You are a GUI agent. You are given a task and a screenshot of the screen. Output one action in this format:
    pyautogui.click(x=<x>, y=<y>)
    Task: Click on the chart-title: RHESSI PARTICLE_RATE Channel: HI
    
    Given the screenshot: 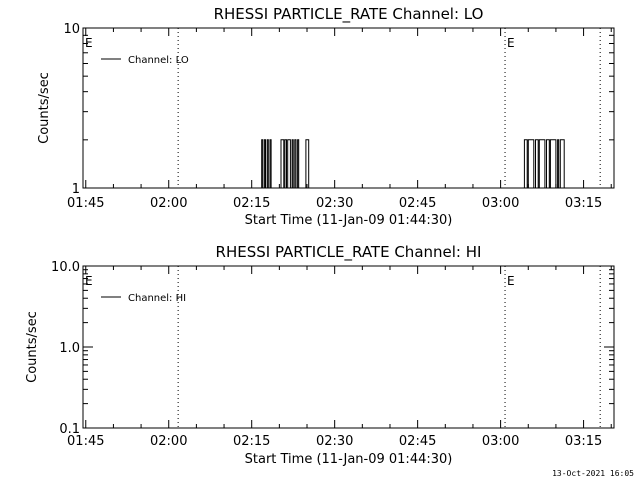 What is the action you would take?
    pyautogui.click(x=349, y=252)
    